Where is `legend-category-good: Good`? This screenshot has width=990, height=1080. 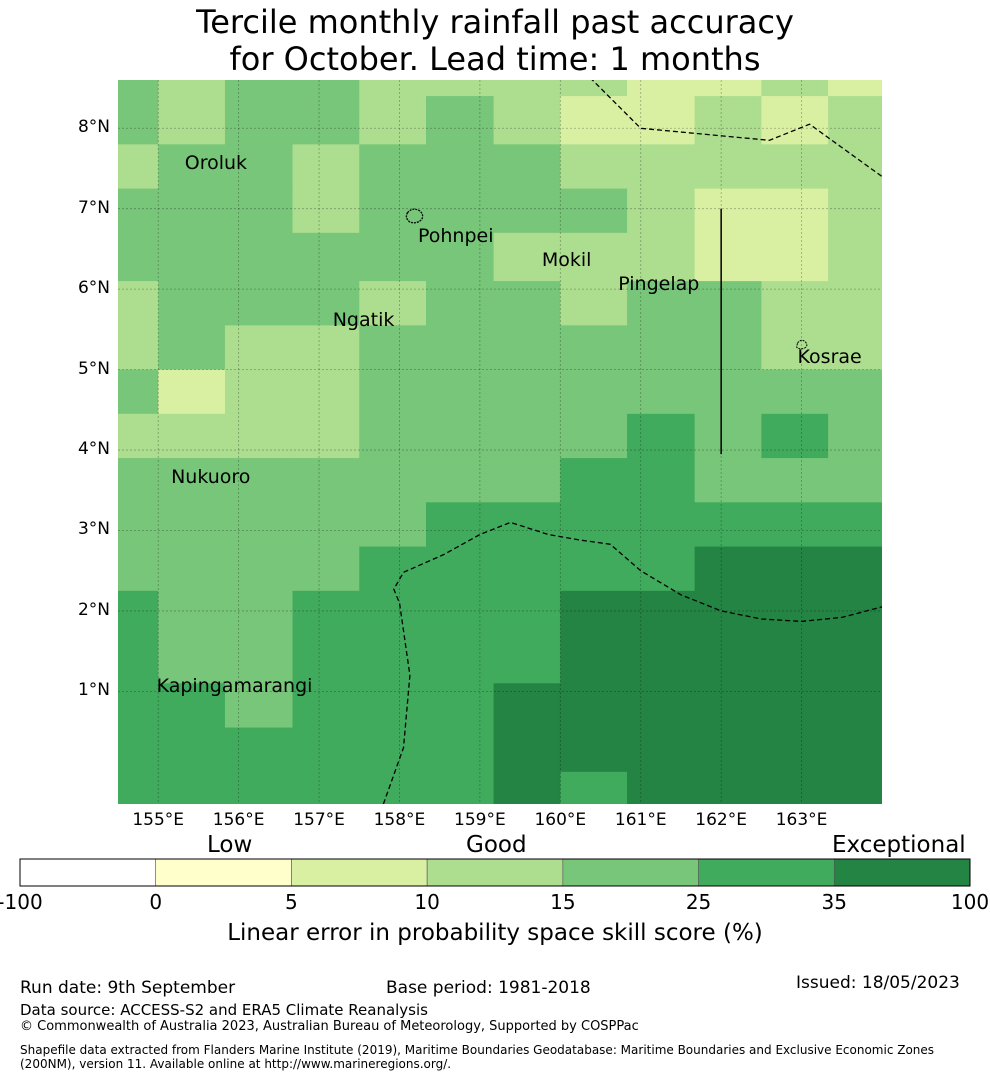
legend-category-good: Good is located at coordinates (496, 845).